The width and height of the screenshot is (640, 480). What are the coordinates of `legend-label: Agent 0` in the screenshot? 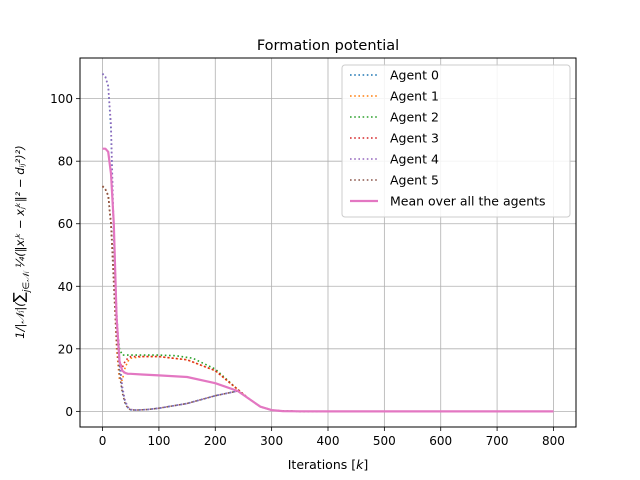 It's located at (414, 75).